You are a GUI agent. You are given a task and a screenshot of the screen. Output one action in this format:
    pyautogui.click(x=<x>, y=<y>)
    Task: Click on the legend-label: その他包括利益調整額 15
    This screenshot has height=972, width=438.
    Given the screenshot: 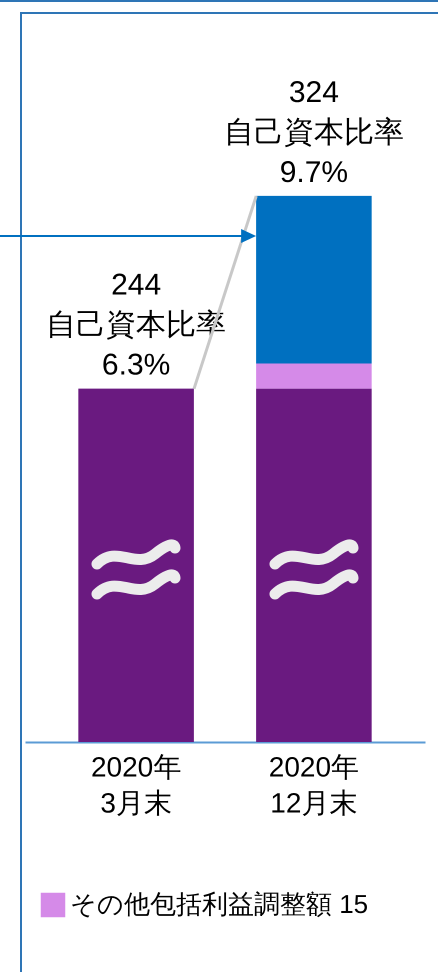 What is the action you would take?
    pyautogui.click(x=219, y=904)
    